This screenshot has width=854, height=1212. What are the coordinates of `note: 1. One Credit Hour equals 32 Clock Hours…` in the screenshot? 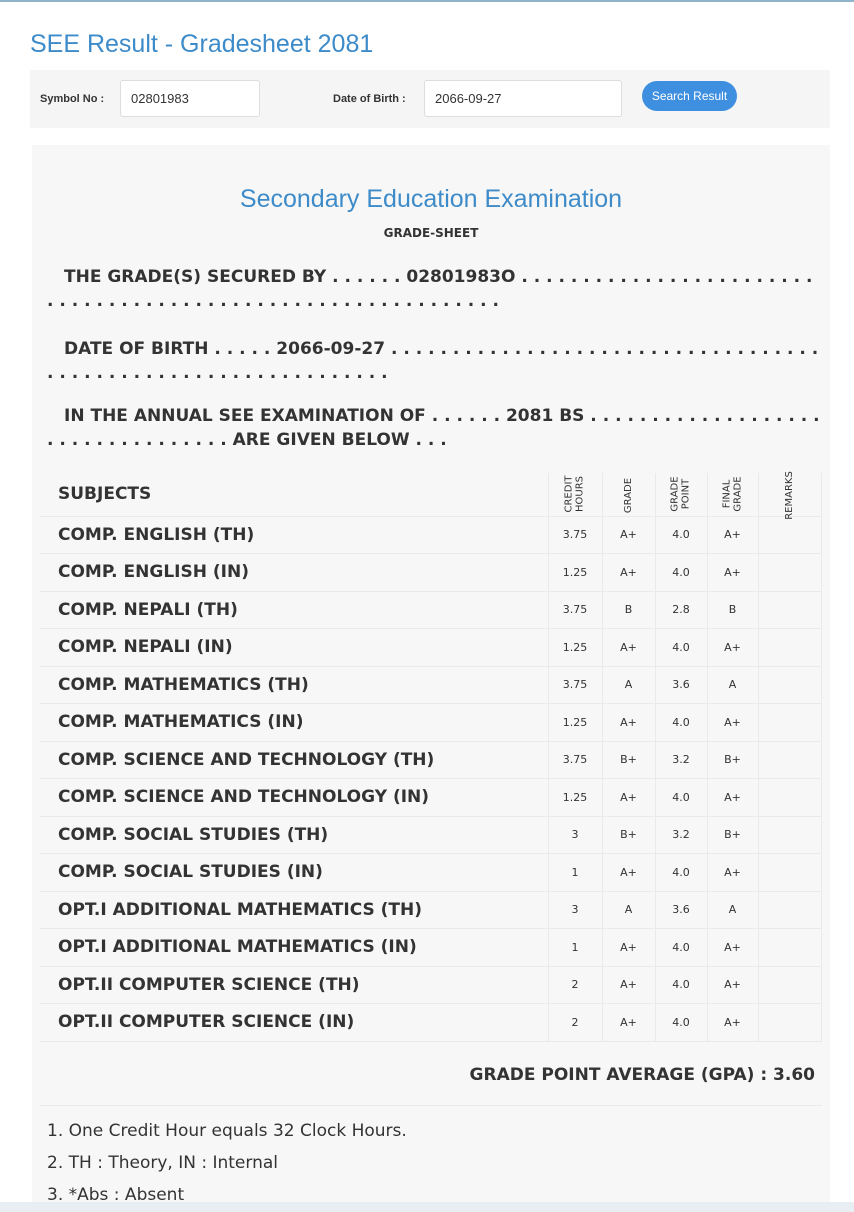 It's located at (227, 1131).